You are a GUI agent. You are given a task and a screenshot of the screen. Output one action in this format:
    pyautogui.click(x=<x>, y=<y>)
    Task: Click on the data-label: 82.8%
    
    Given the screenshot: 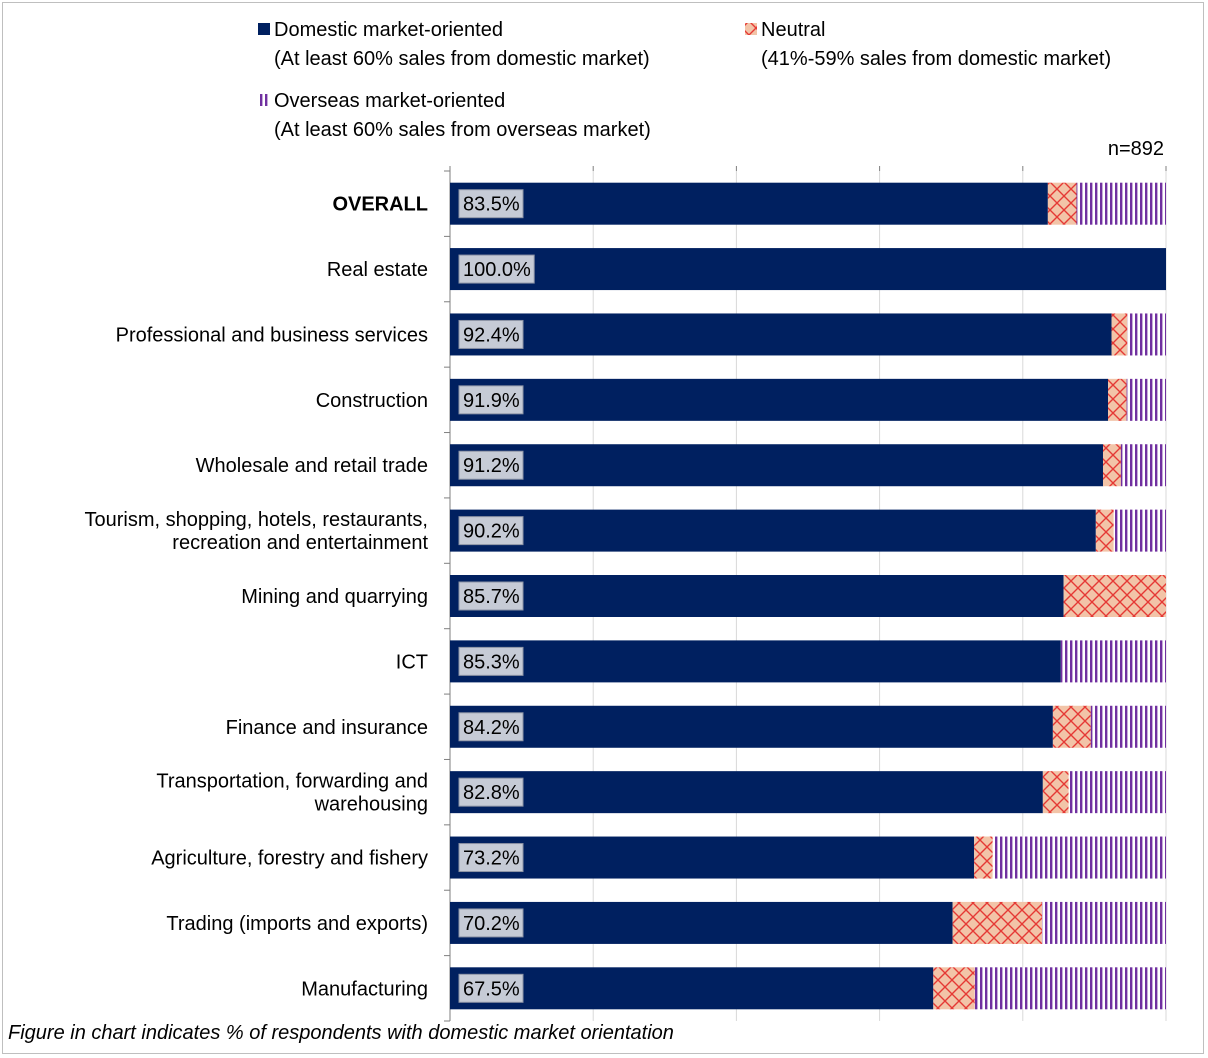 What is the action you would take?
    pyautogui.click(x=491, y=793)
    